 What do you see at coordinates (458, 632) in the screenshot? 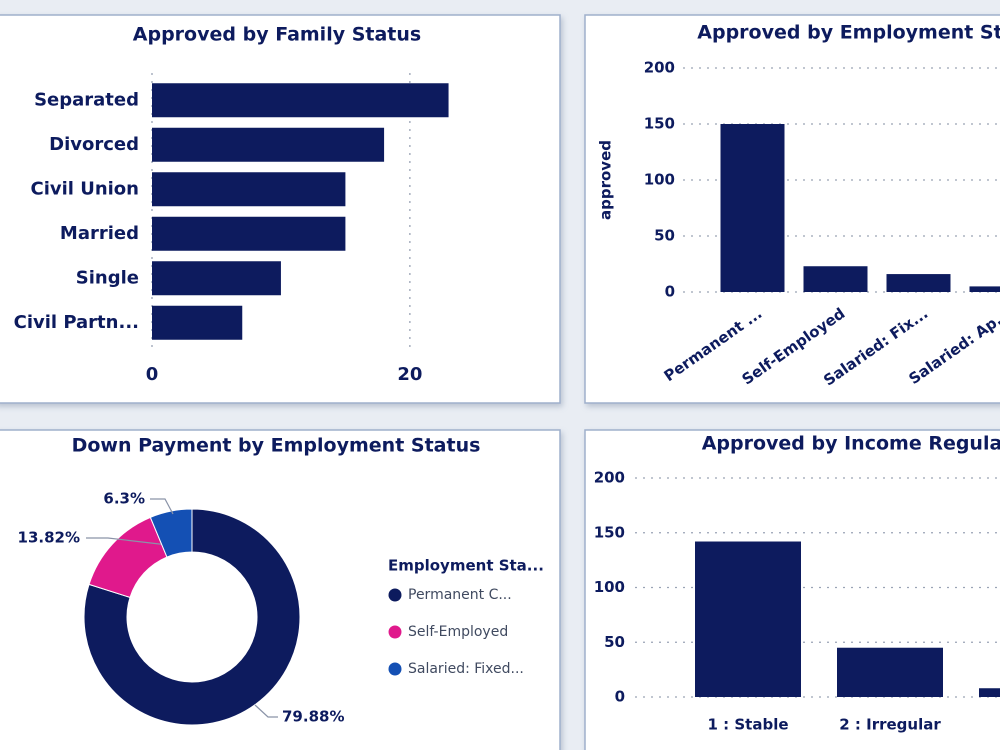
I see `legend-label: Self-Employed` at bounding box center [458, 632].